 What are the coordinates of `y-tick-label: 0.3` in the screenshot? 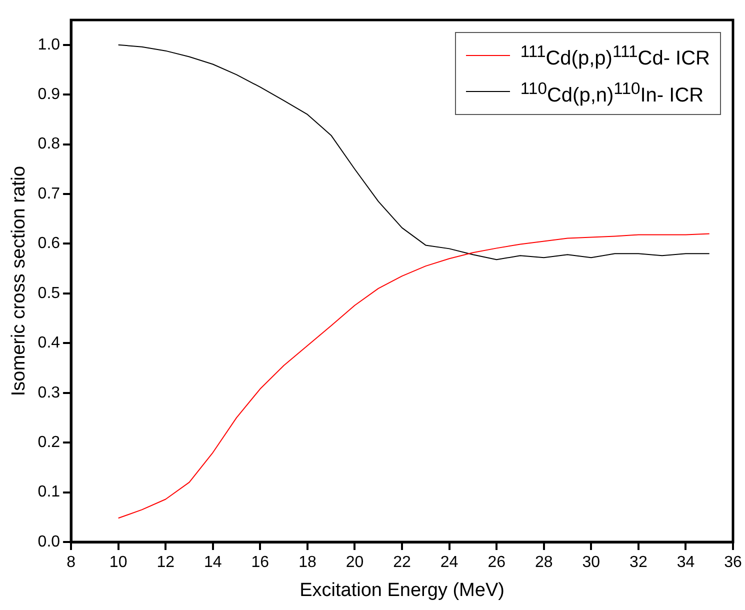 It's located at (49, 393).